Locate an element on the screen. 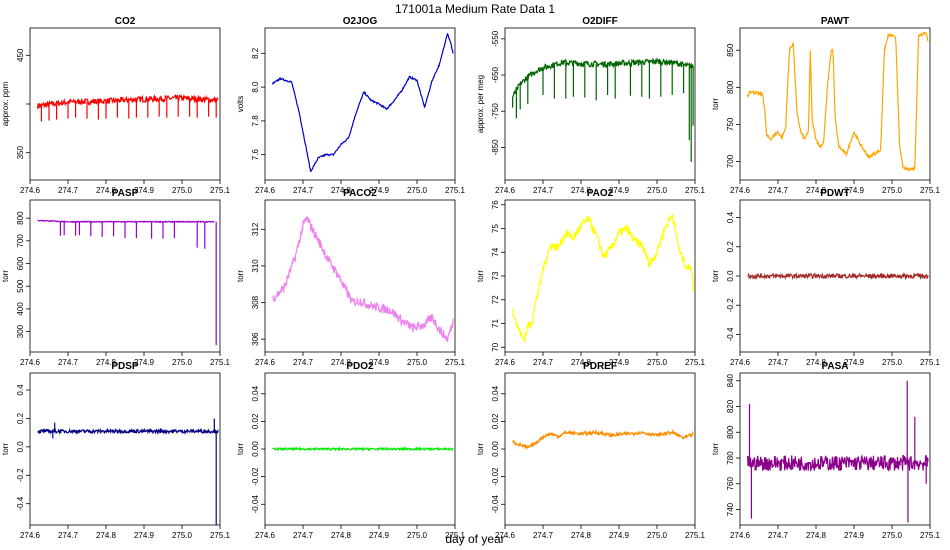 This screenshot has height=550, width=950. y-tick-label: 8.2 is located at coordinates (255, 53).